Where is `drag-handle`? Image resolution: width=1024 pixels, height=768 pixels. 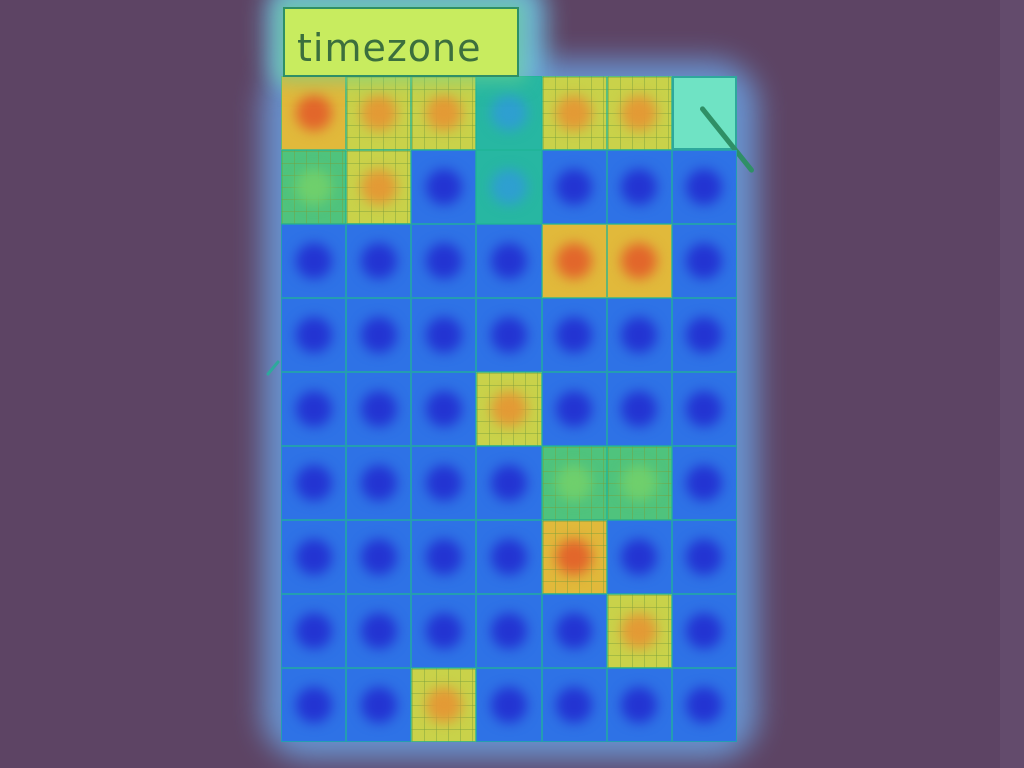 drag-handle is located at coordinates (273, 367).